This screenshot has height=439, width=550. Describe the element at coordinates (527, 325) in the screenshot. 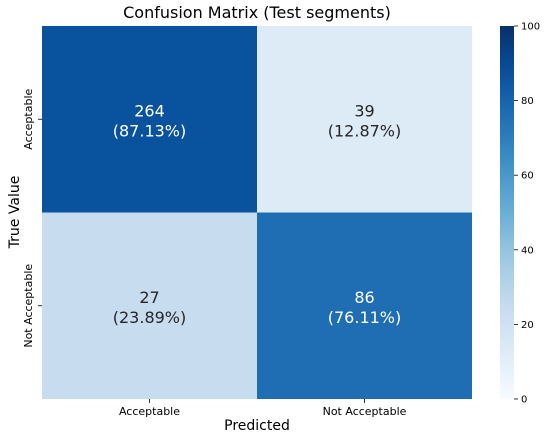

I see `colorbar-tick-label: 20` at that location.